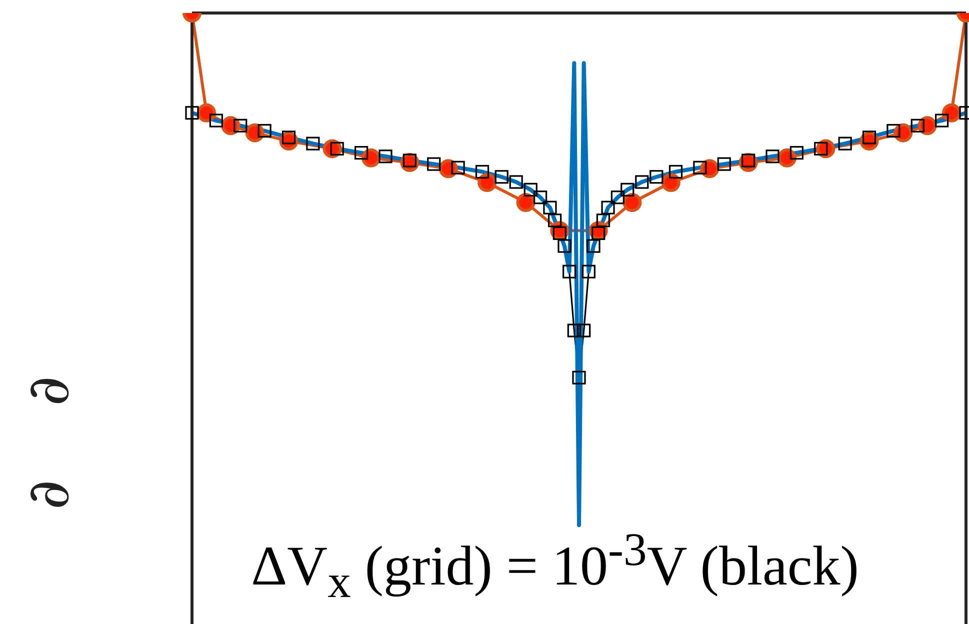 This screenshot has width=969, height=624. I want to click on y-axis-title: ∂ ∂, so click(48, 443).